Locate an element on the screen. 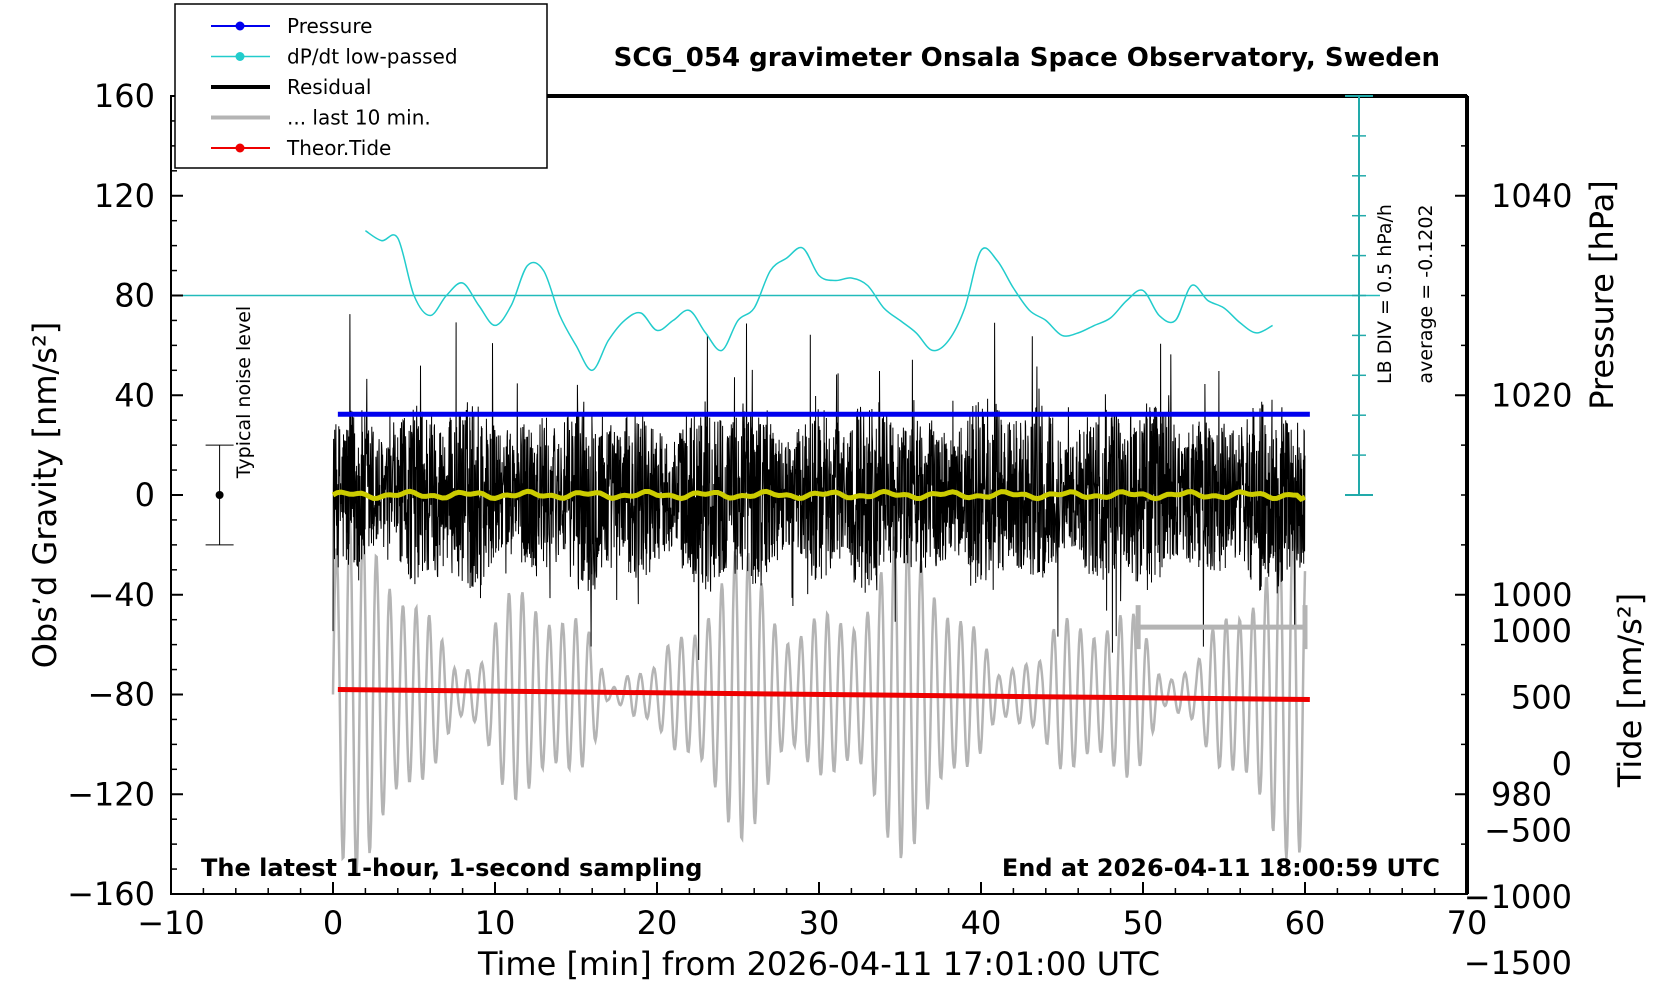  tide-tick-label: 0 is located at coordinates (1562, 764).